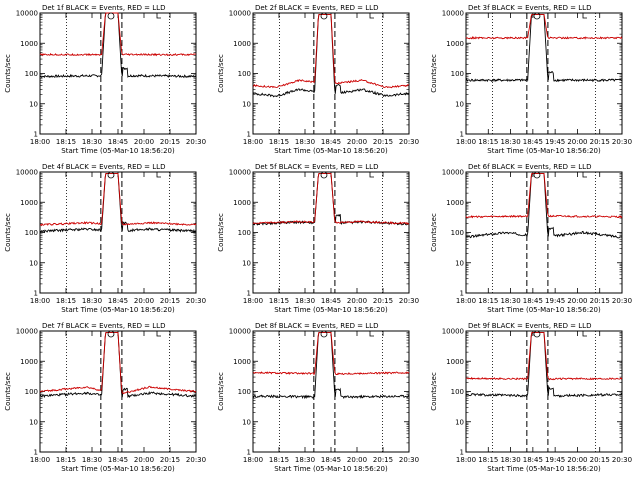 This screenshot has width=640, height=480. What do you see at coordinates (316, 8) in the screenshot?
I see `panel-title: Det 2f BLACK = Events, RED = LLD` at bounding box center [316, 8].